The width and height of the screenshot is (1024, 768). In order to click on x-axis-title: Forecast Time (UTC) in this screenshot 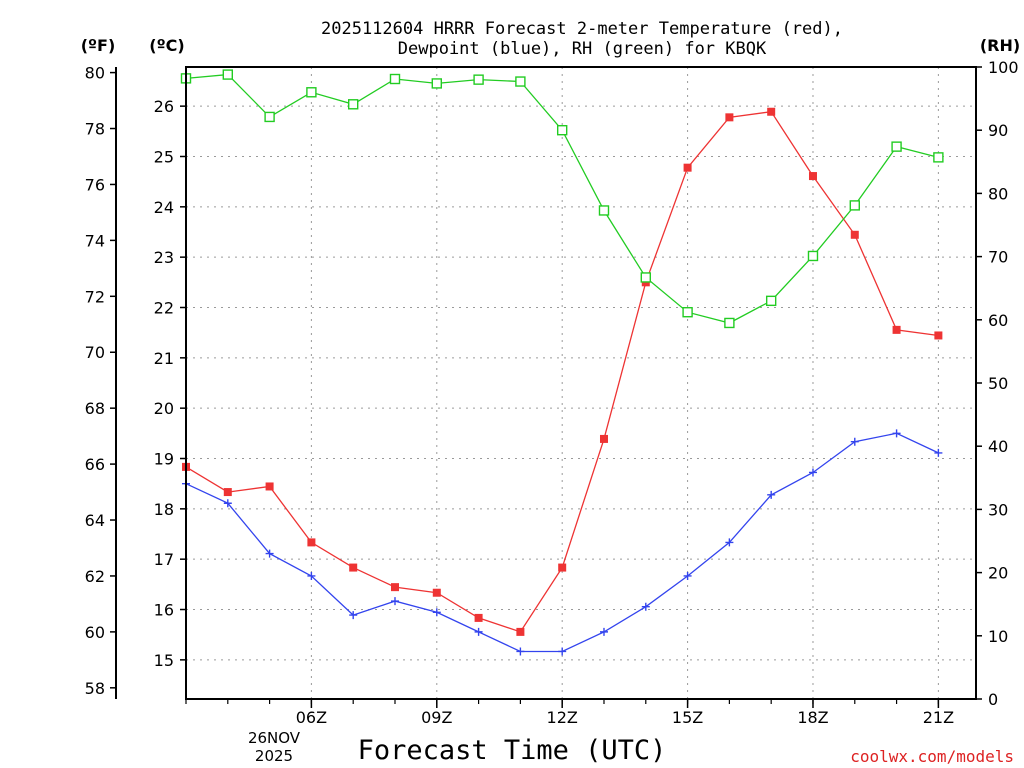, I will do `click(512, 750)`.